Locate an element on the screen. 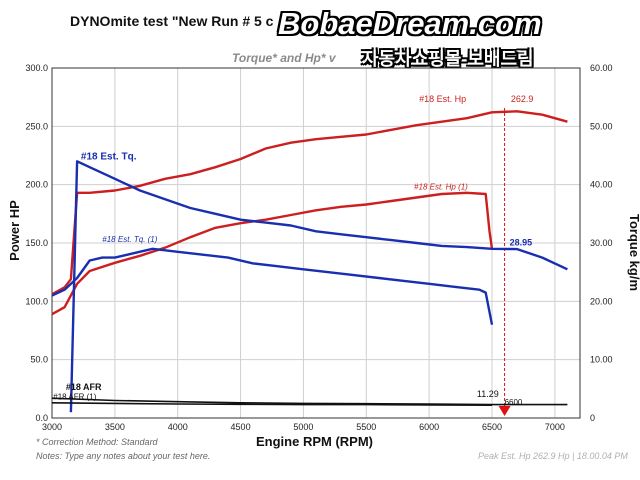  x-tick-label: 4500 is located at coordinates (241, 427).